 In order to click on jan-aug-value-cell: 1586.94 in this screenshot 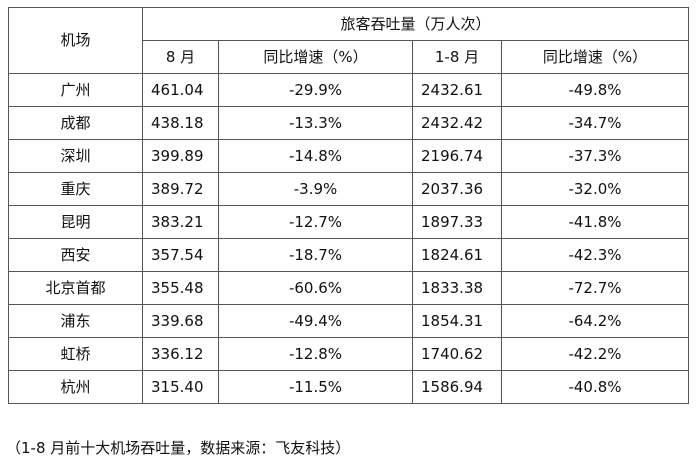, I will do `click(457, 387)`.